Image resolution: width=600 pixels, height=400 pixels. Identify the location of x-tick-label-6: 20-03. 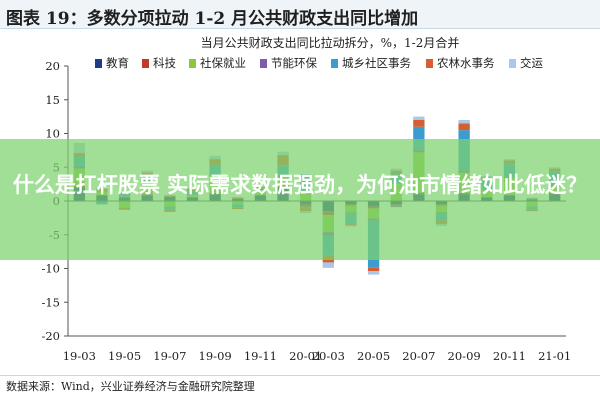
(328, 356).